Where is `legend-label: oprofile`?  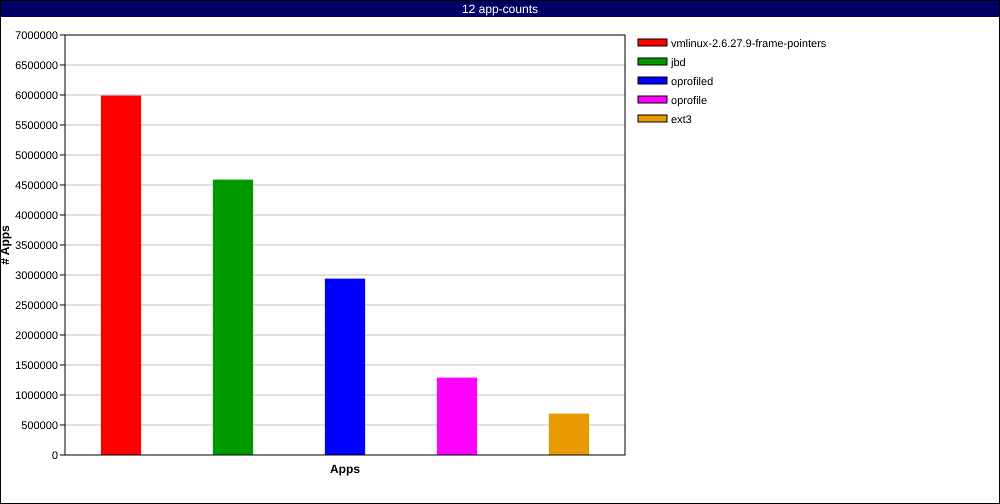 legend-label: oprofile is located at coordinates (689, 101).